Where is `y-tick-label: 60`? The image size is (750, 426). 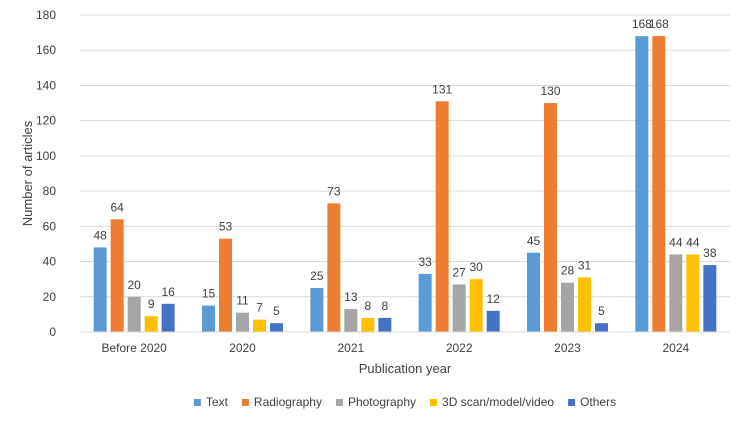
y-tick-label: 60 is located at coordinates (50, 226).